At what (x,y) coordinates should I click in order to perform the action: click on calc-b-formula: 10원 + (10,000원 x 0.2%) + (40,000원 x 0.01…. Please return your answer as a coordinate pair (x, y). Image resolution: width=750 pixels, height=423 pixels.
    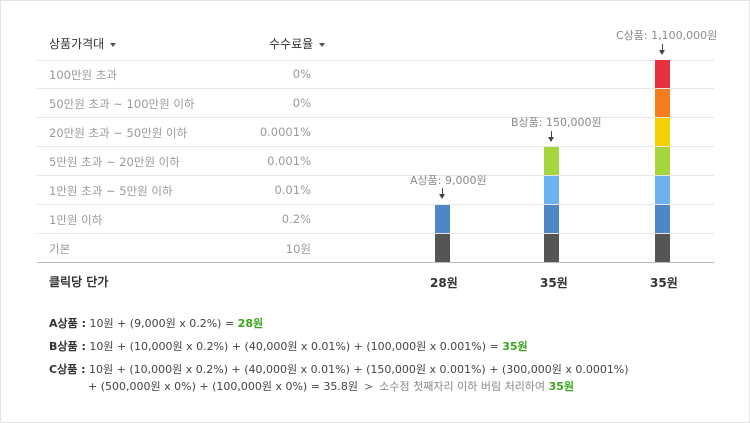
    Looking at the image, I should click on (294, 346).